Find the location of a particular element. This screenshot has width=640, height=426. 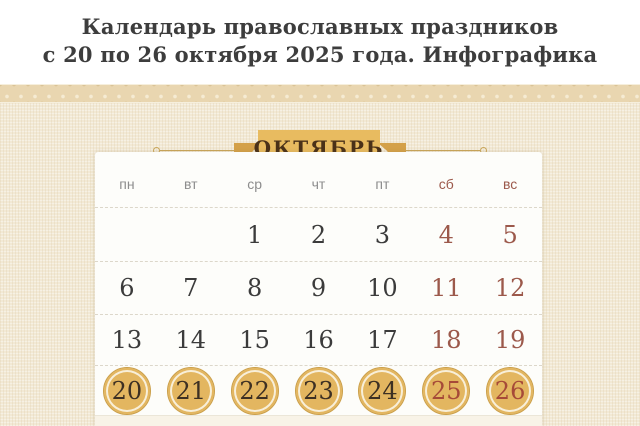

week-row-1: 1 2 3 4 5 is located at coordinates (318, 234).